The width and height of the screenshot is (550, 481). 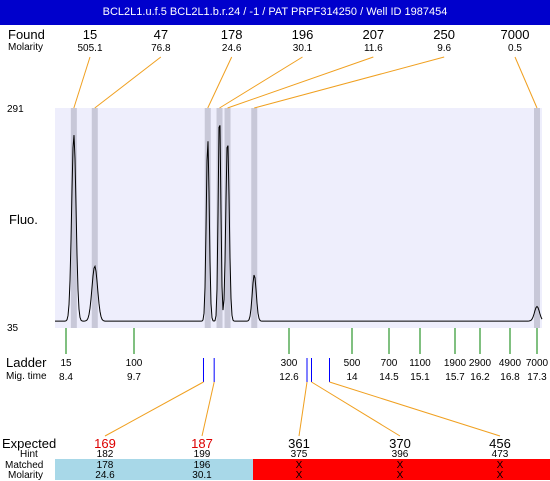 I want to click on y-min-label: 35, so click(x=13, y=328).